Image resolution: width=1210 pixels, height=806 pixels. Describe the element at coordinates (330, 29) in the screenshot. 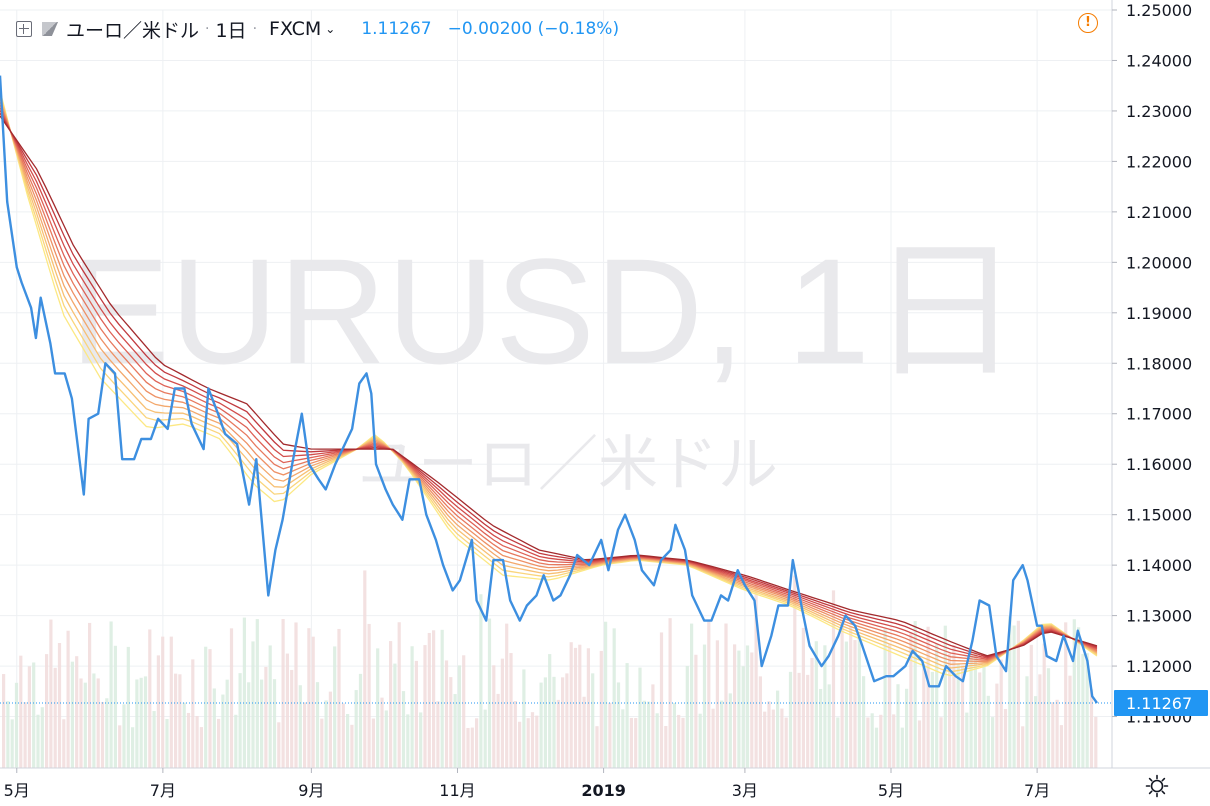

I see `chevron-down-icon: ⌄` at that location.